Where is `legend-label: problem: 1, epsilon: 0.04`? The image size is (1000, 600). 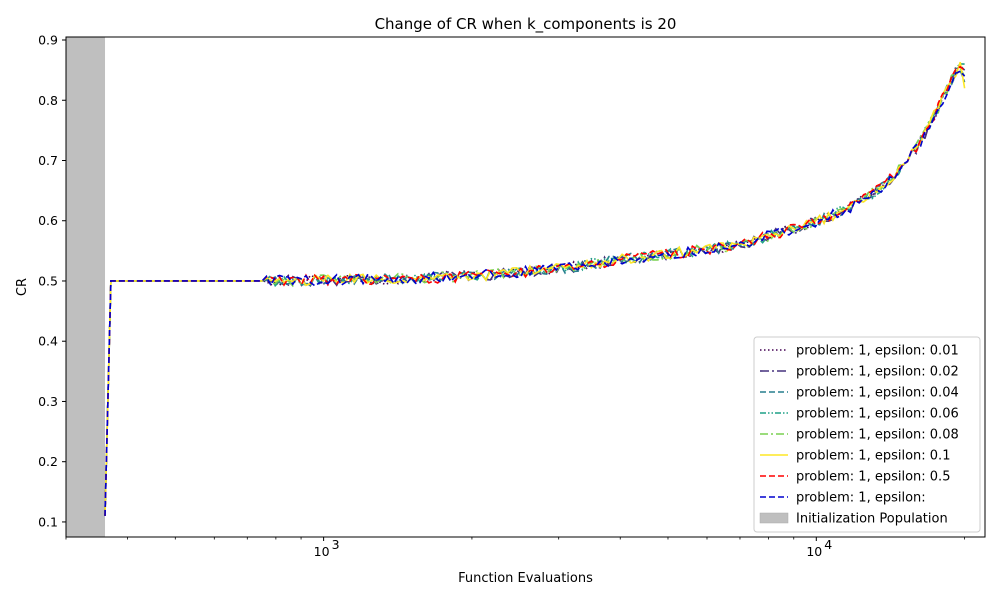 legend-label: problem: 1, epsilon: 0.04 is located at coordinates (877, 393).